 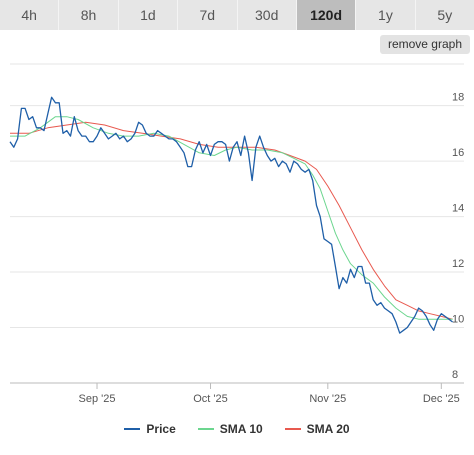 I want to click on x-tick-label: Oct '25, so click(x=210, y=399).